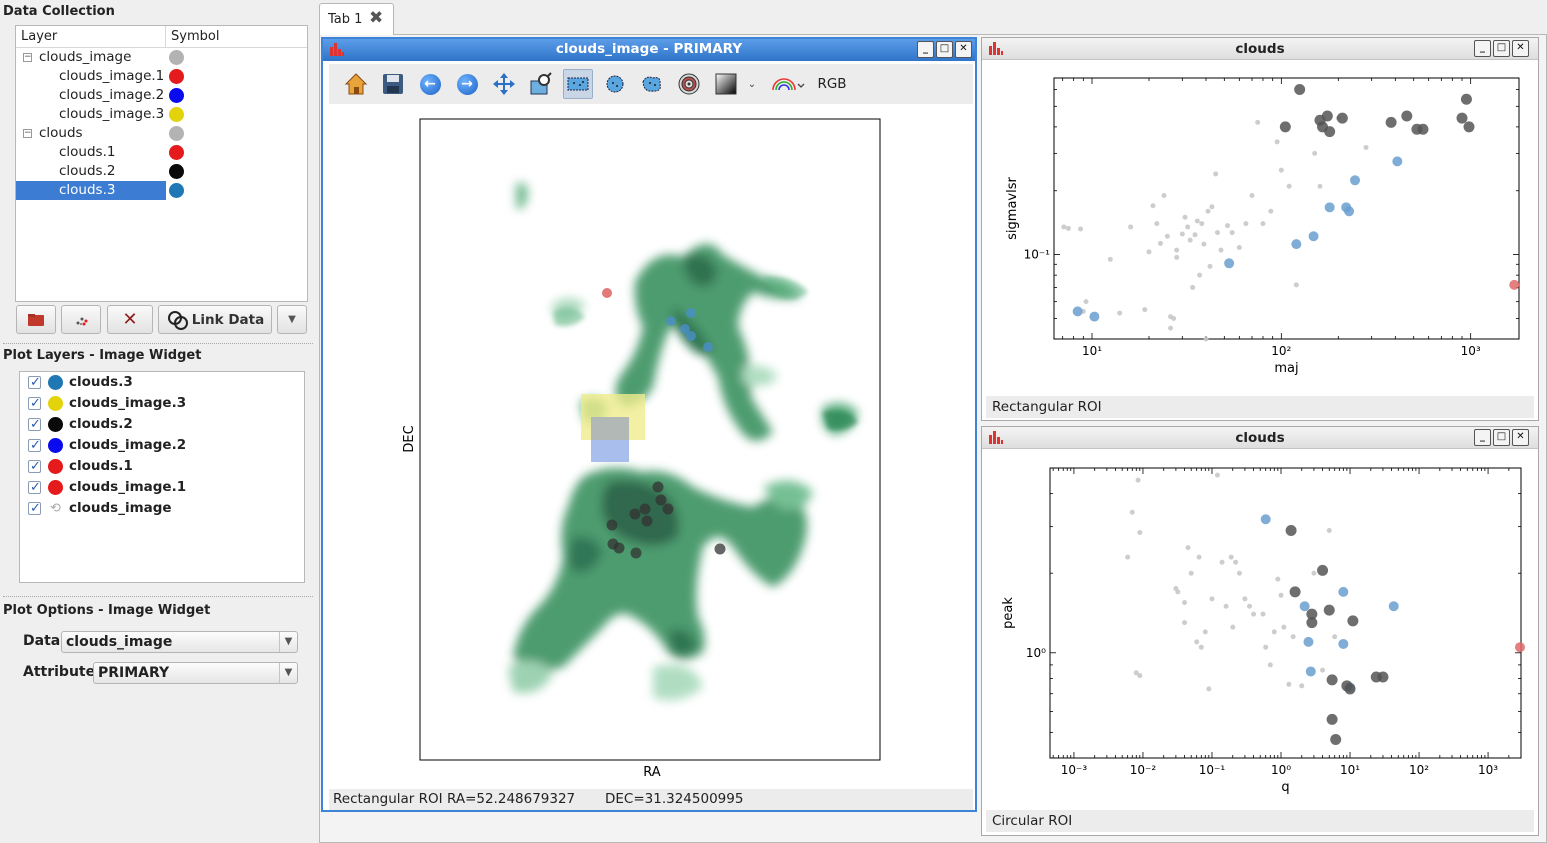  I want to click on close-tab-icon: ✖, so click(376, 18).